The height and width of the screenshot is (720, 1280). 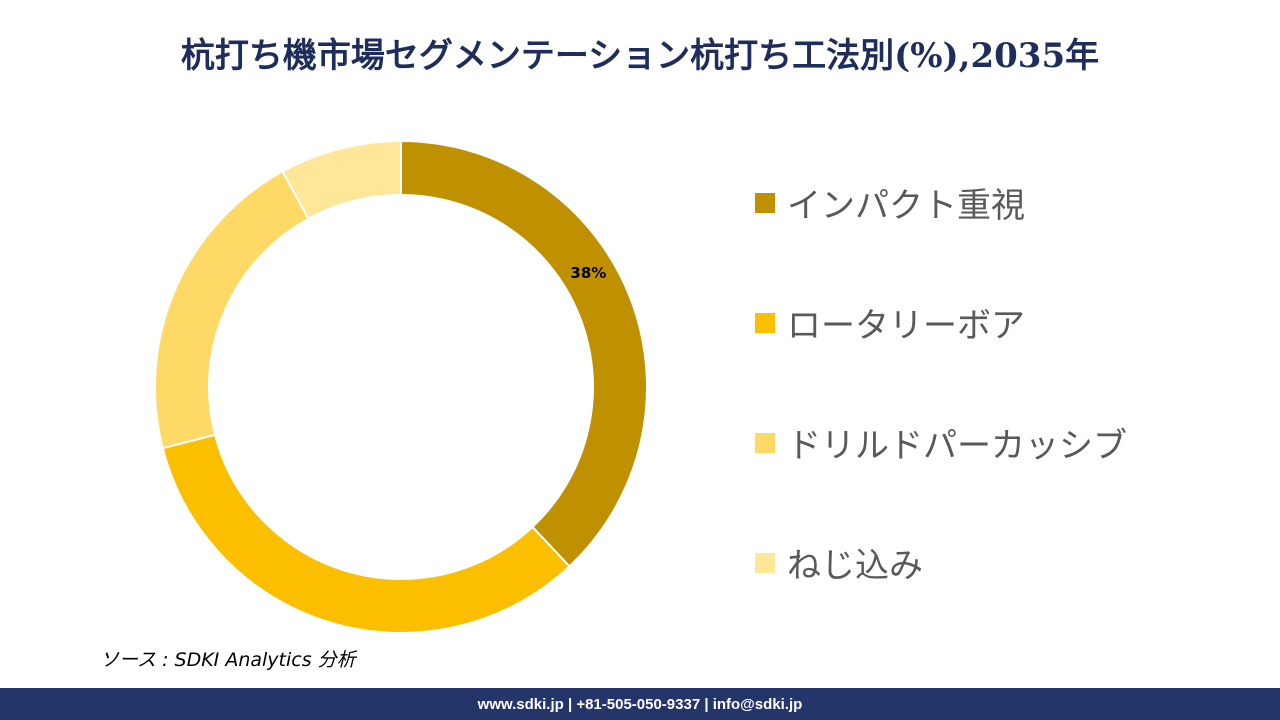 What do you see at coordinates (906, 326) in the screenshot?
I see `legend-label: ロータリーボア` at bounding box center [906, 326].